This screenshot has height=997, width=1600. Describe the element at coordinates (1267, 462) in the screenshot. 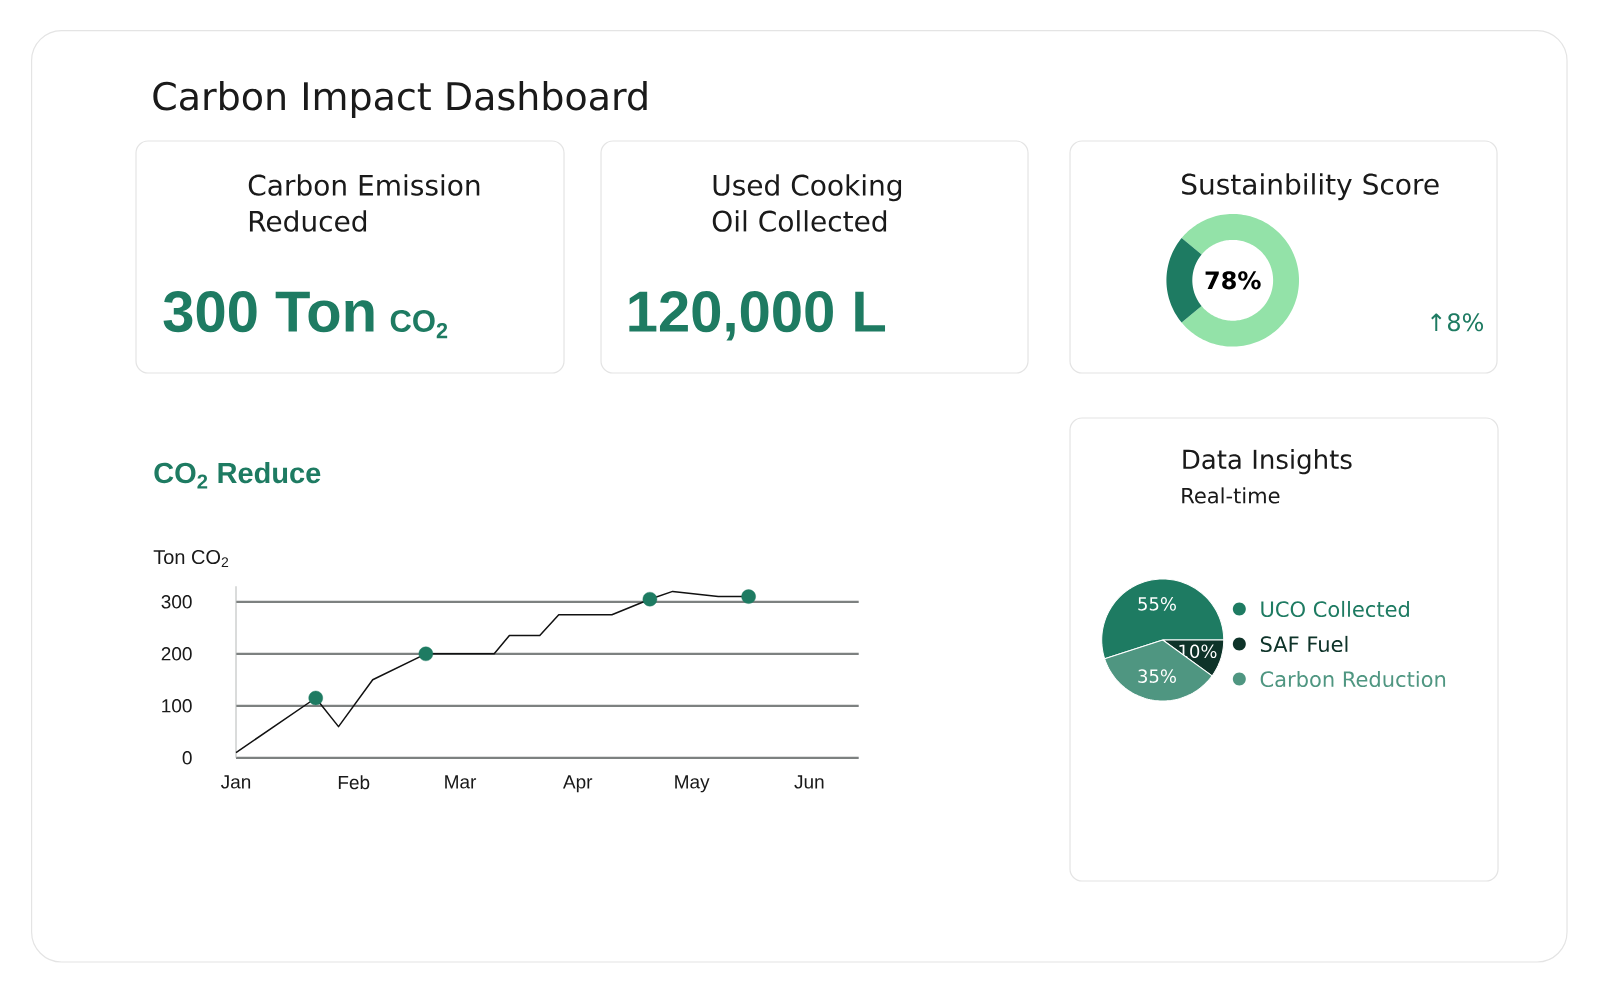

I see `chart-title: Data Insights` at that location.